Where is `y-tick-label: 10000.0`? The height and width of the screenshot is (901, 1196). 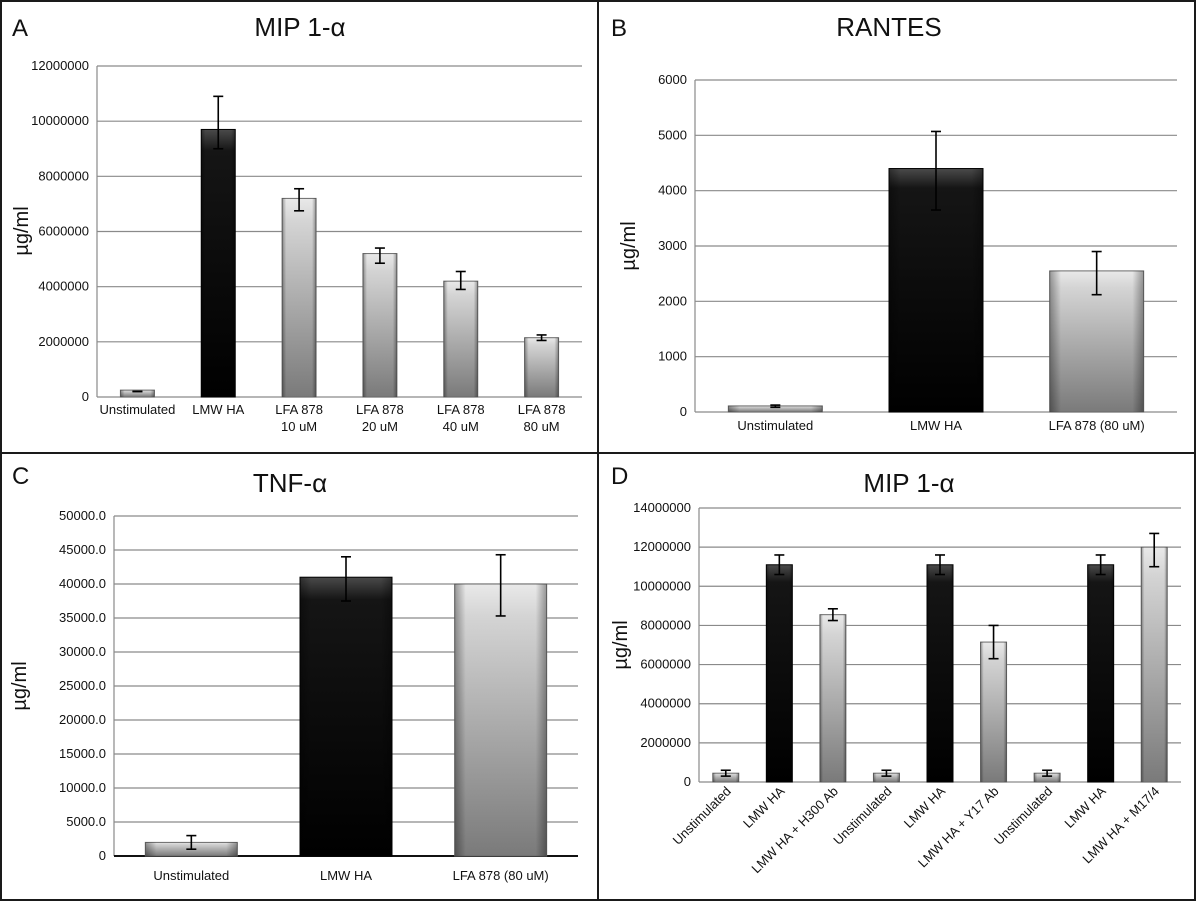
y-tick-label: 10000.0 is located at coordinates (82, 787).